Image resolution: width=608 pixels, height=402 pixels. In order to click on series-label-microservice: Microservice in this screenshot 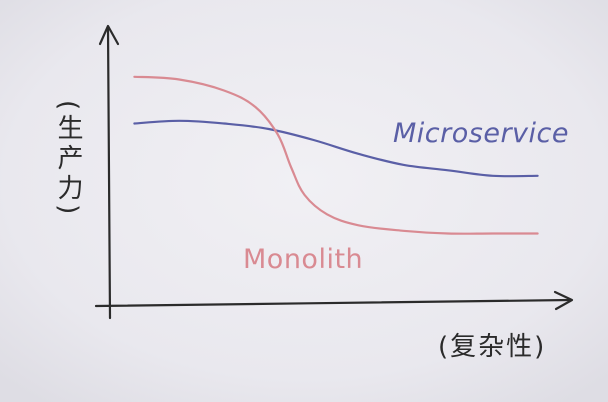, I will do `click(481, 133)`.